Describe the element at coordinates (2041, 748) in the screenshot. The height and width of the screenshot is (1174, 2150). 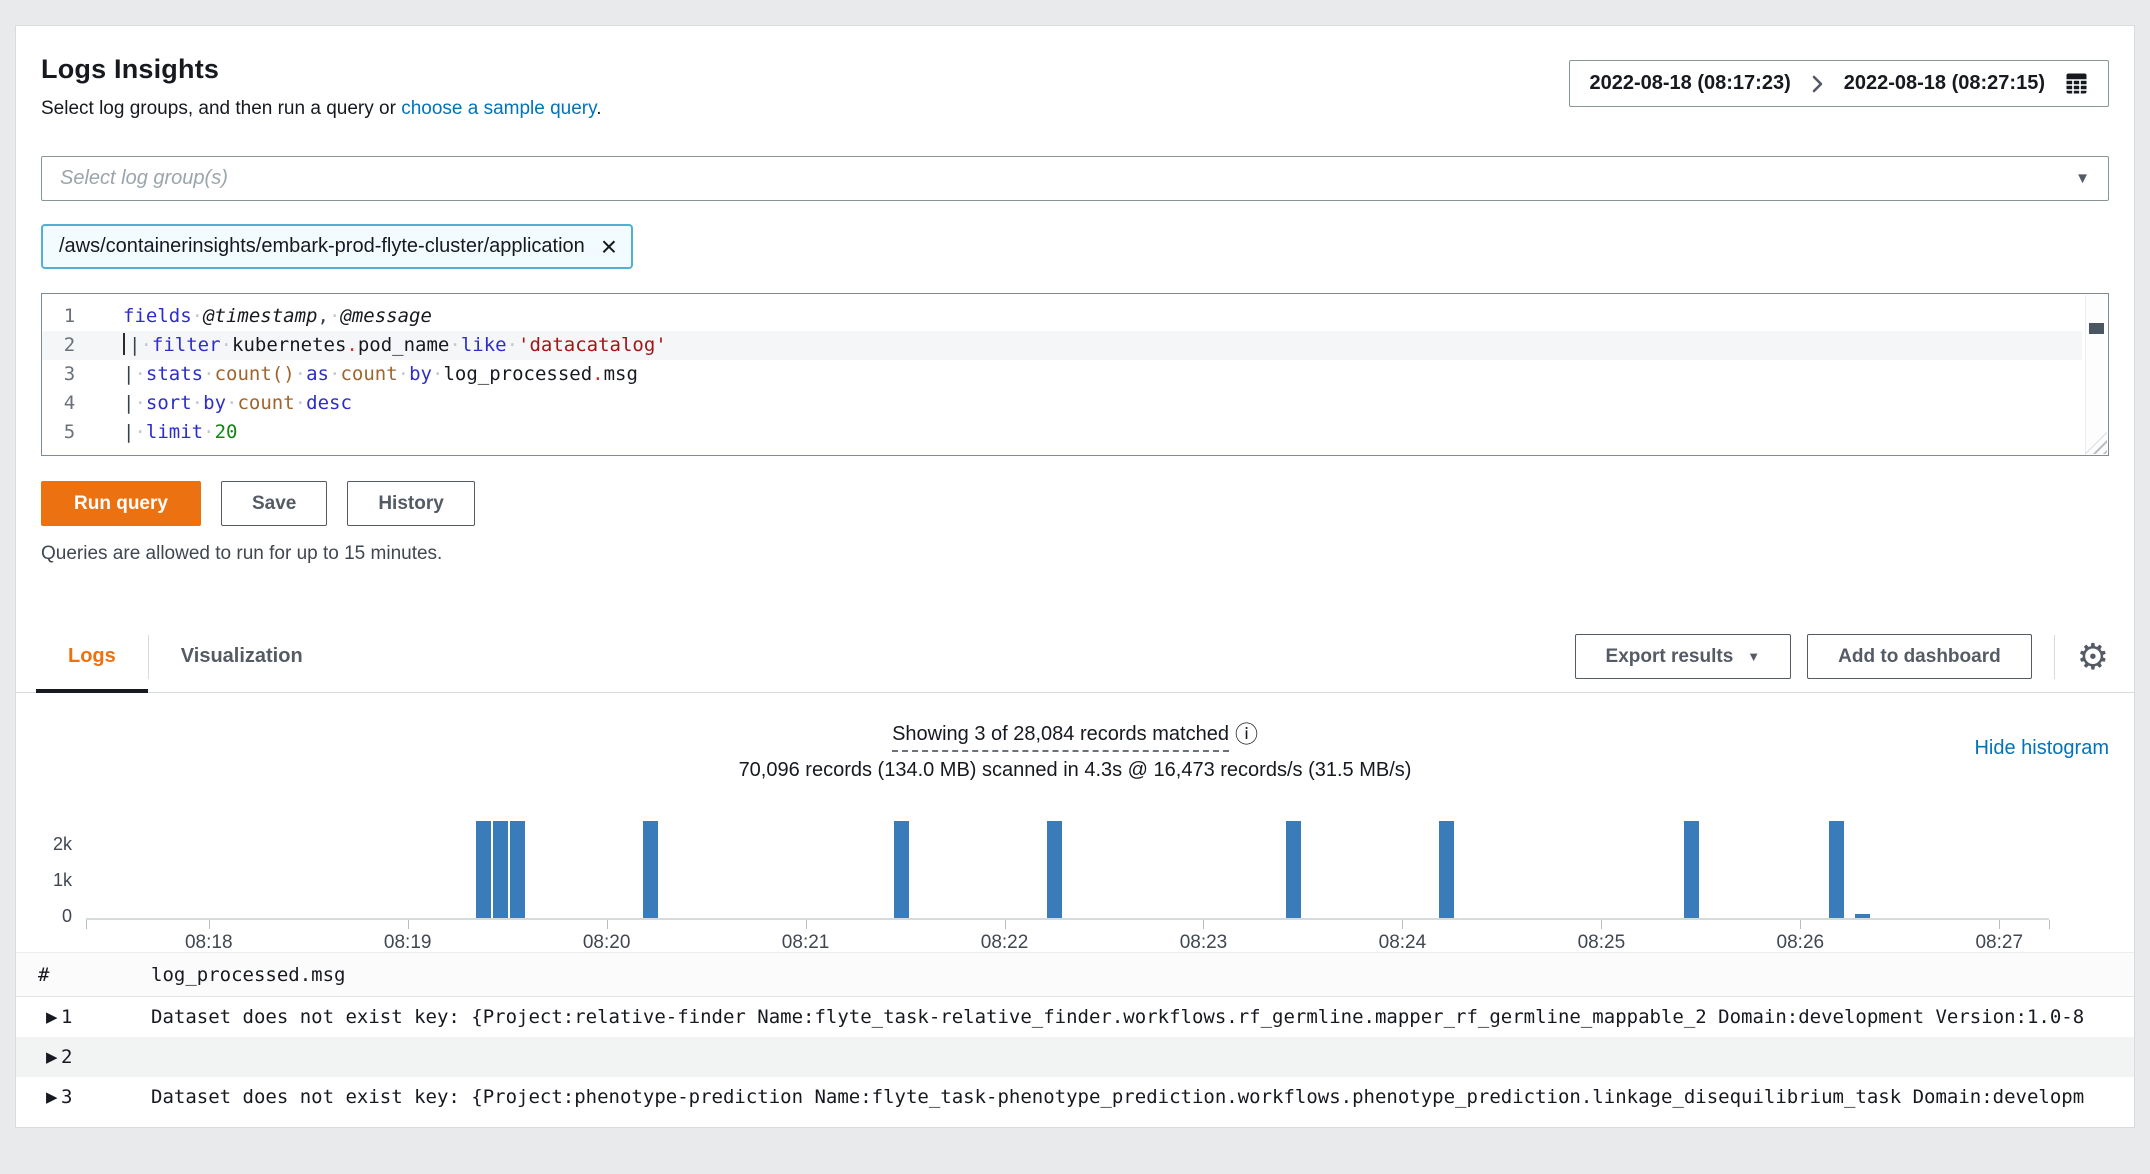
I see `hide-histogram-link: Hide histogram` at that location.